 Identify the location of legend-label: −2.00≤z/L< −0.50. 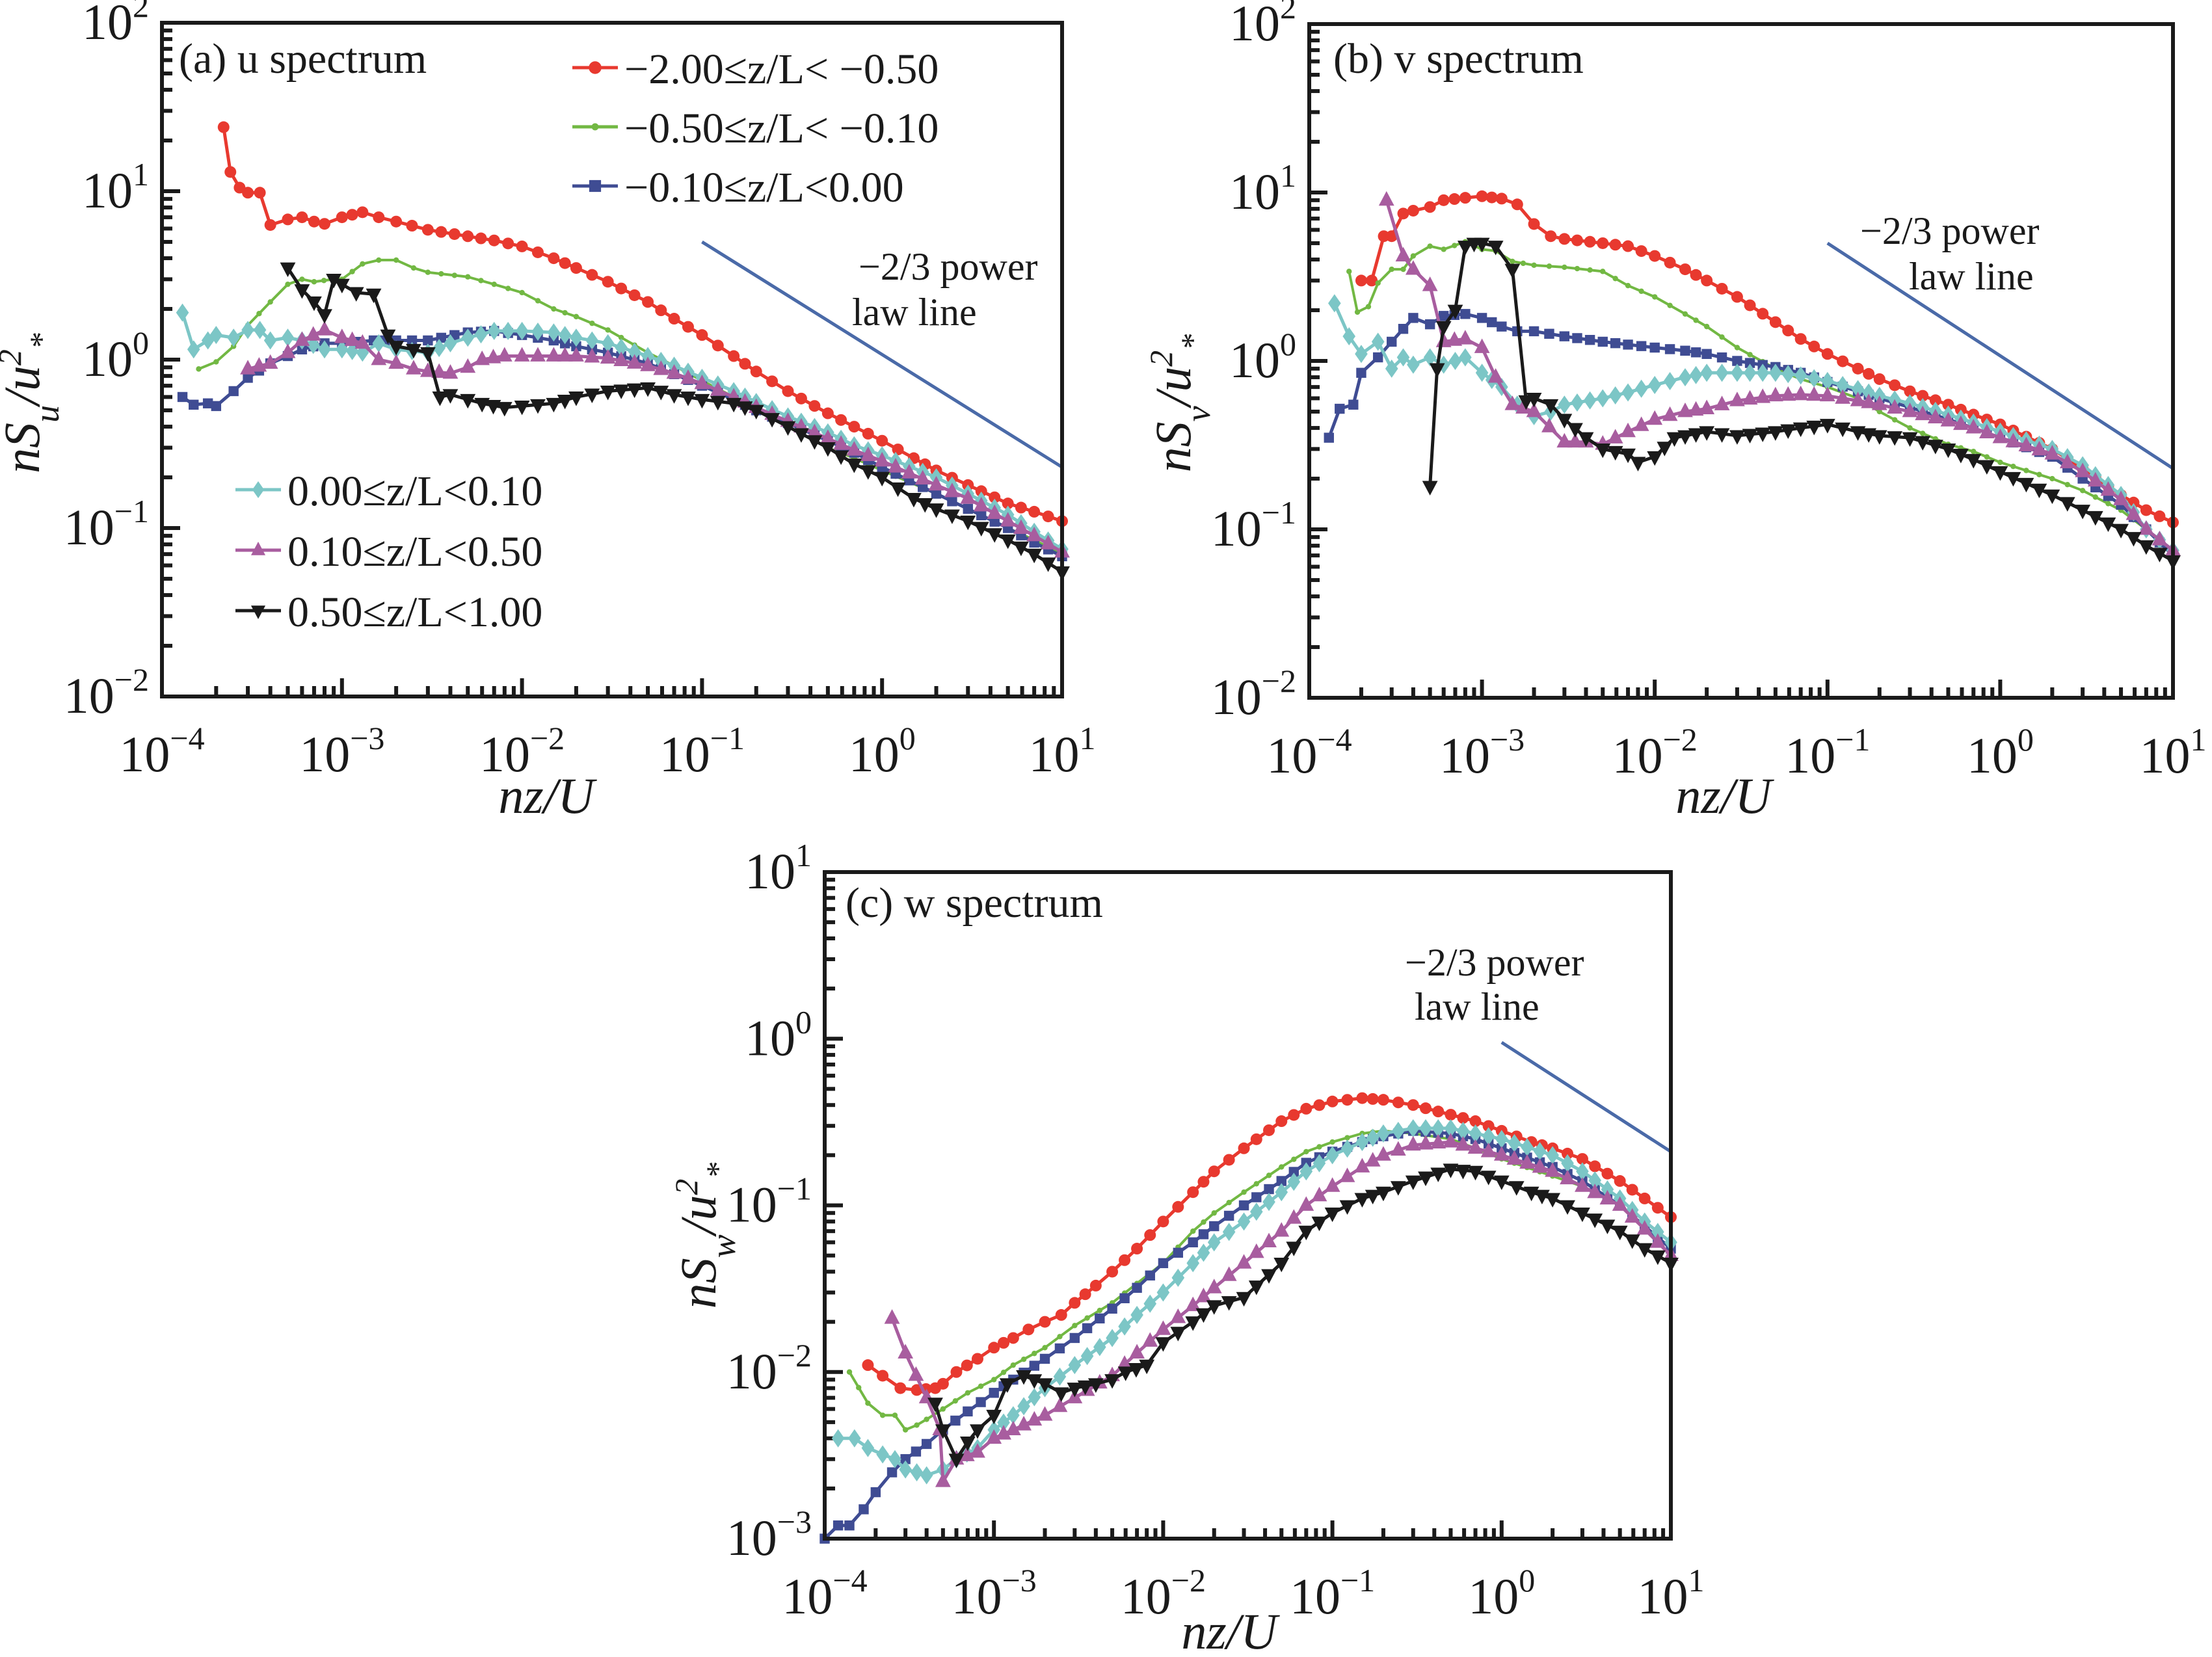
(781, 69).